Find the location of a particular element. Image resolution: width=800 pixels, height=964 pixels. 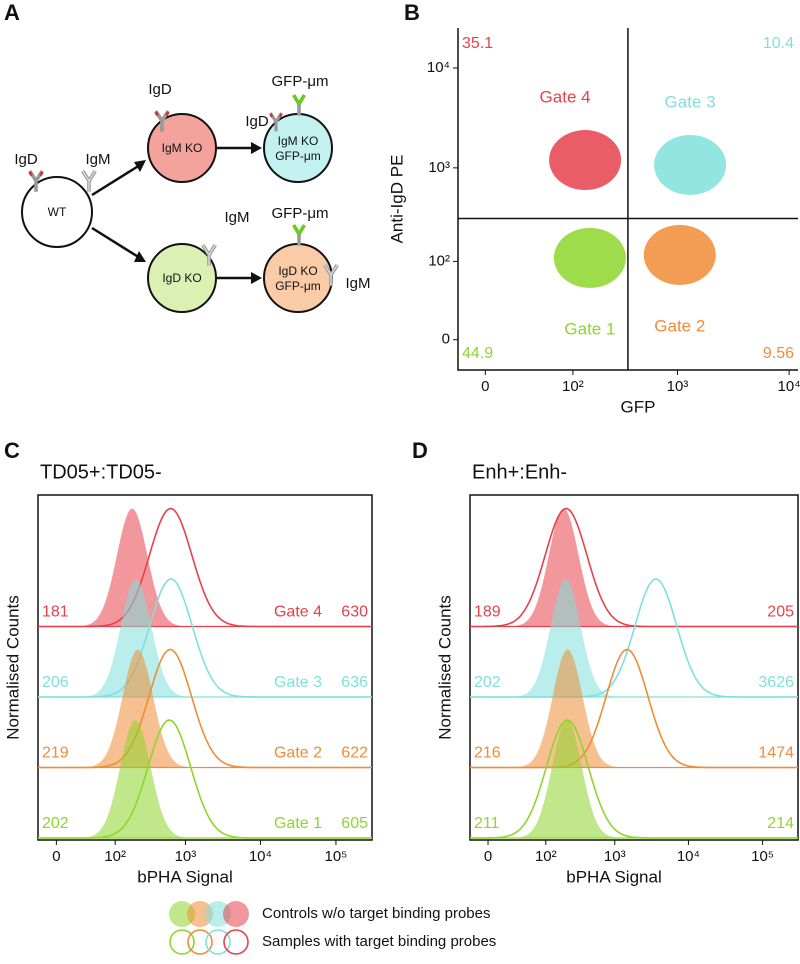

control-median-label: 189 is located at coordinates (487, 612).